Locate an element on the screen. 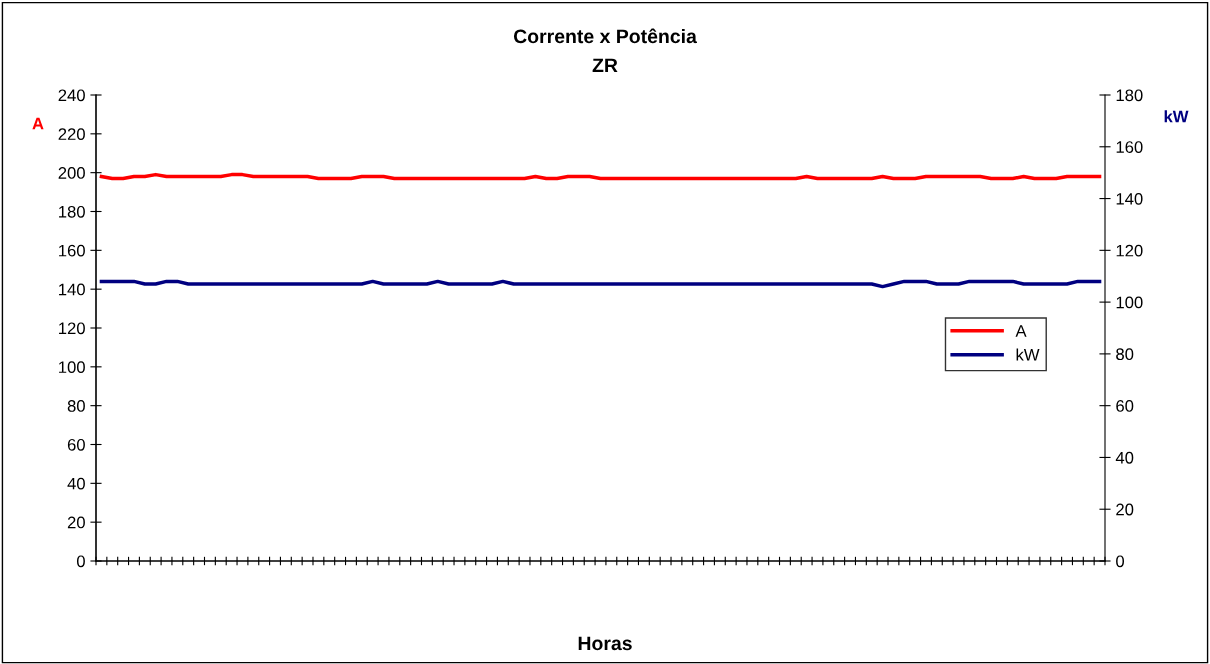 The height and width of the screenshot is (664, 1210). y-tick-label: 100 is located at coordinates (72, 367).